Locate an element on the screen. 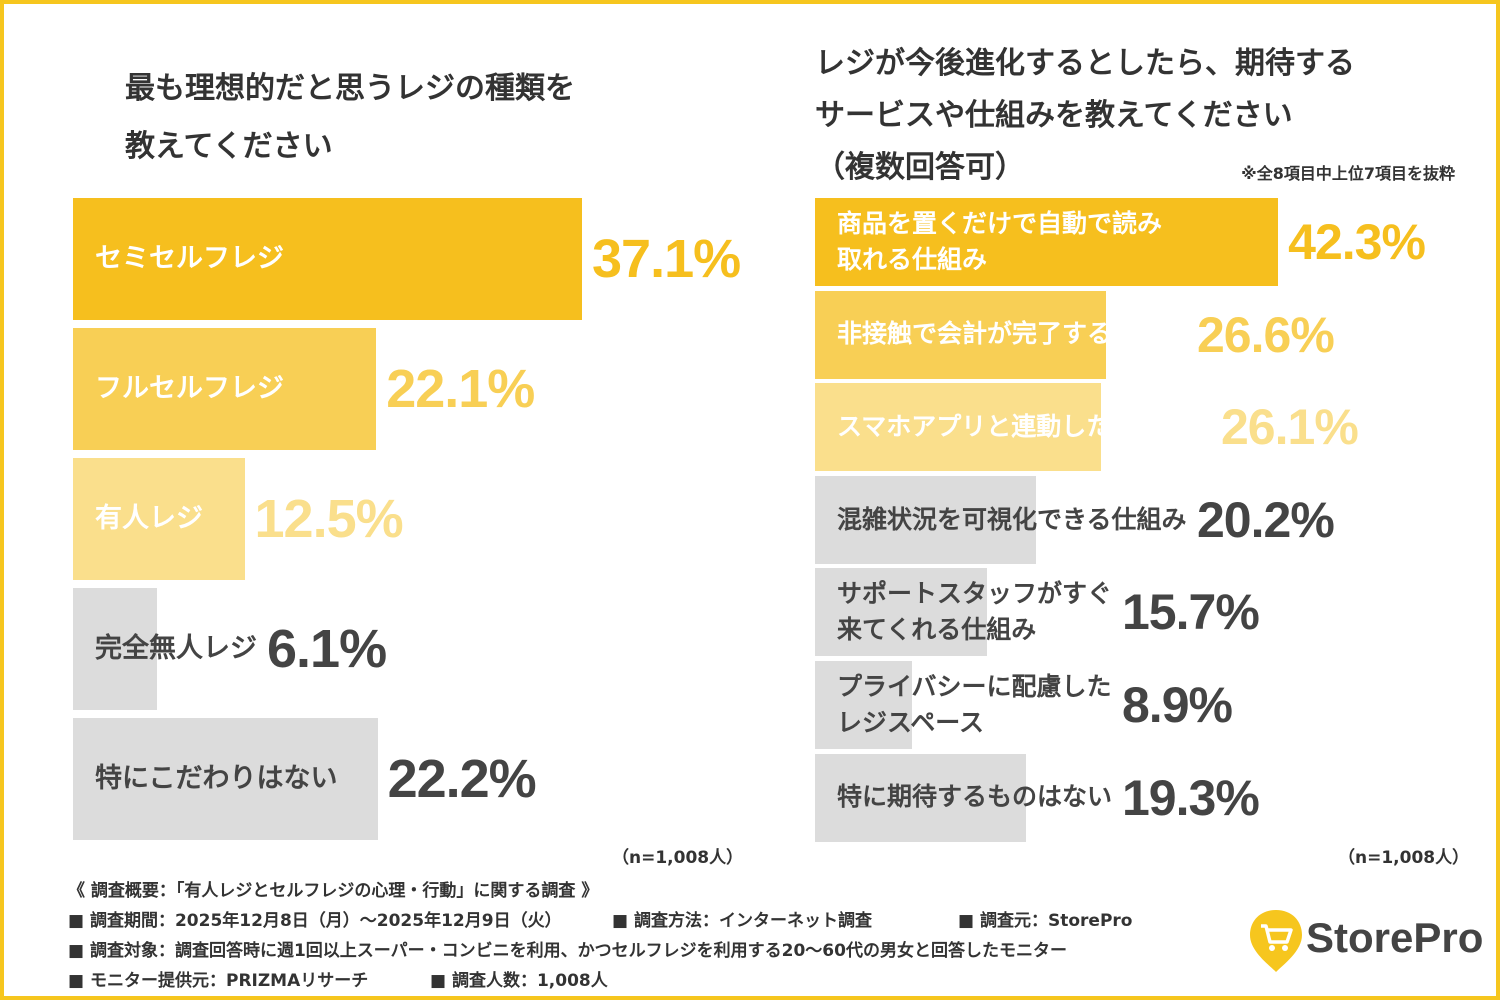  category-label: 商品を置くだけで自動で読み 取れる仕組み is located at coordinates (1000, 241).